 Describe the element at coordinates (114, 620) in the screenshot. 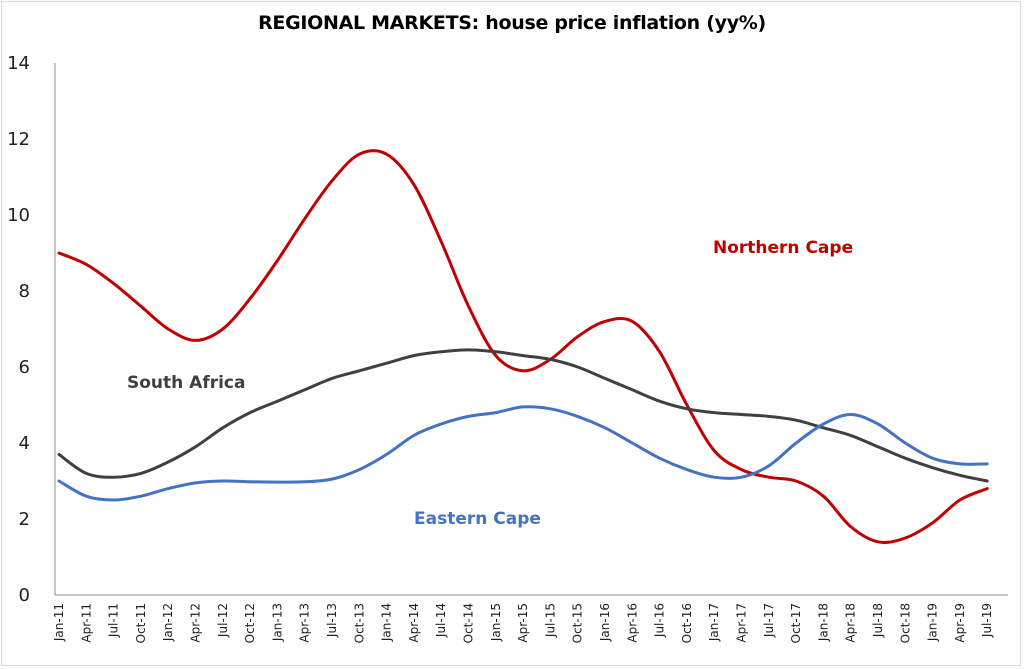

I see `x-tick-label: Jul-11` at that location.